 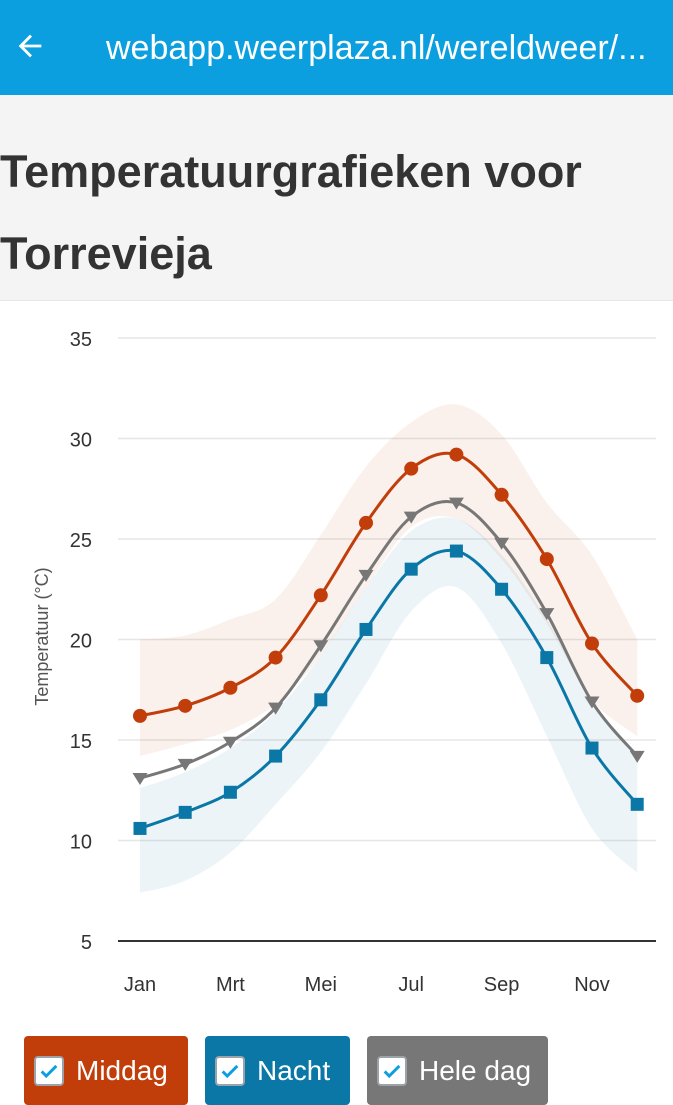 What do you see at coordinates (321, 985) in the screenshot?
I see `x-tick-label: Mei` at bounding box center [321, 985].